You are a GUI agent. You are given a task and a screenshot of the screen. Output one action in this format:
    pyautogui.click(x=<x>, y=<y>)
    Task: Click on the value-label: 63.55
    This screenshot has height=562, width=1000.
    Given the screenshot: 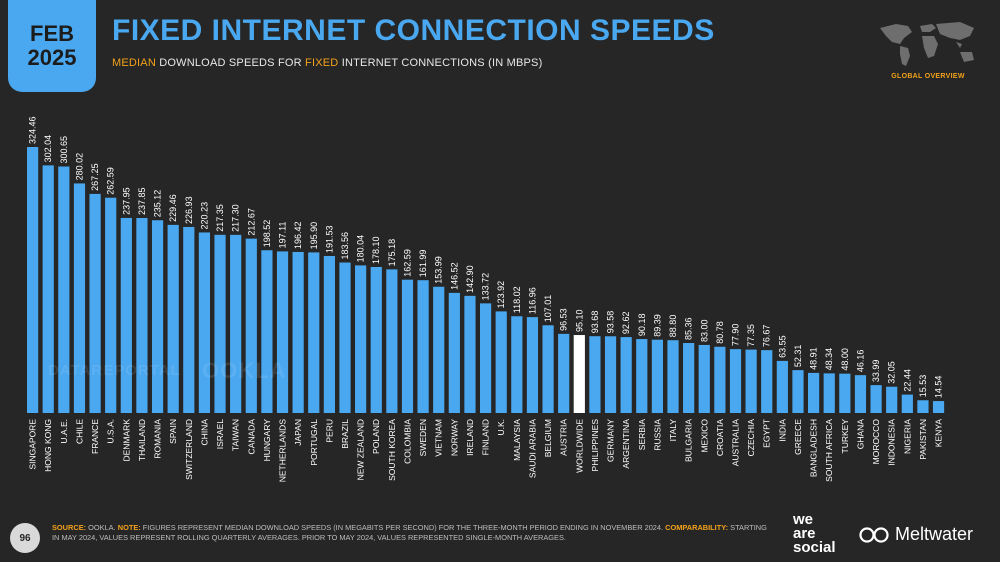 What is the action you would take?
    pyautogui.click(x=782, y=346)
    